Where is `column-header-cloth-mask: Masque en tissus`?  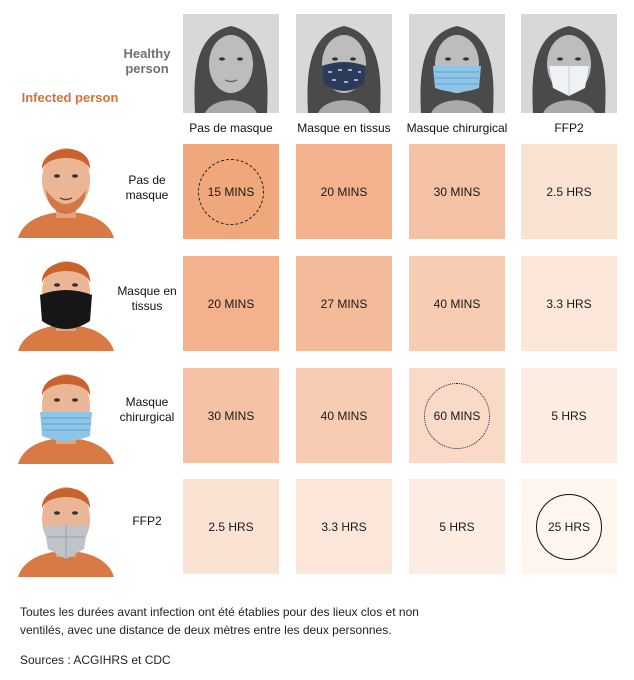 column-header-cloth-mask: Masque en tissus is located at coordinates (344, 128).